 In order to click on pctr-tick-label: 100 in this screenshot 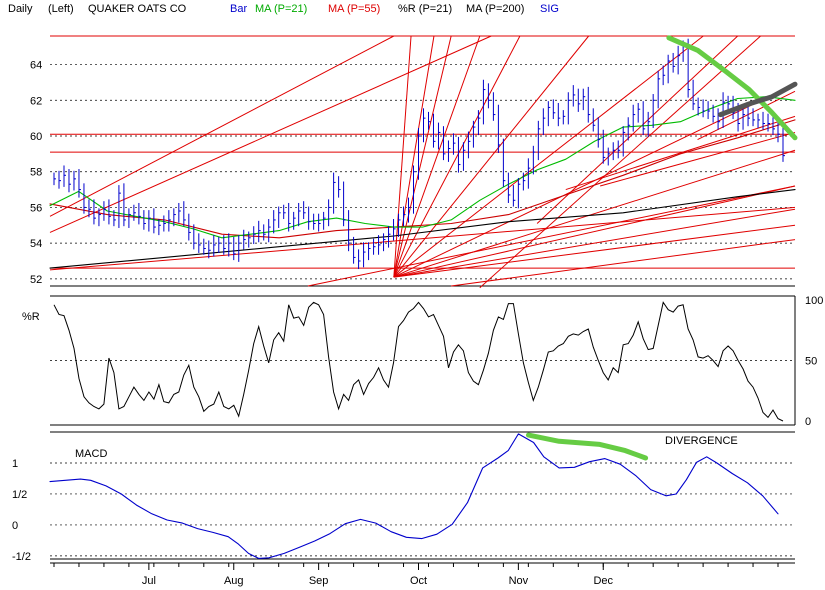, I will do `click(814, 301)`.